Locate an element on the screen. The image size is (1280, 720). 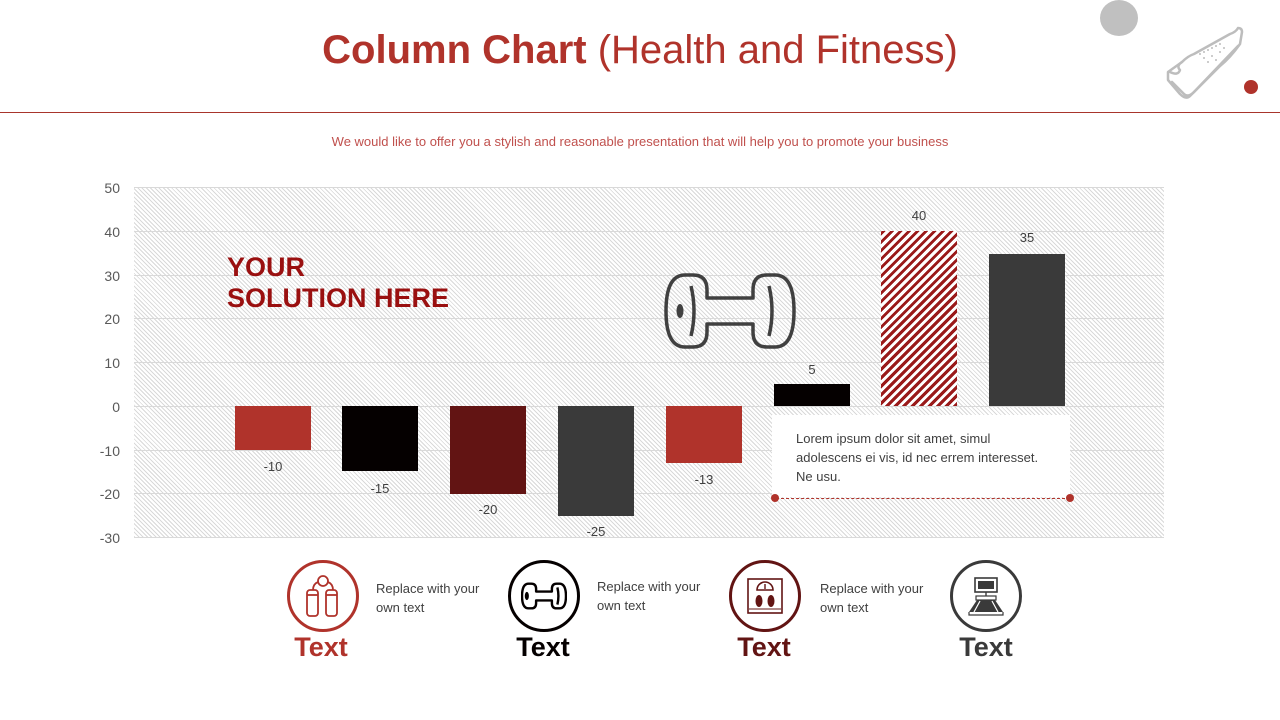
y-tick: 50 is located at coordinates (112, 188).